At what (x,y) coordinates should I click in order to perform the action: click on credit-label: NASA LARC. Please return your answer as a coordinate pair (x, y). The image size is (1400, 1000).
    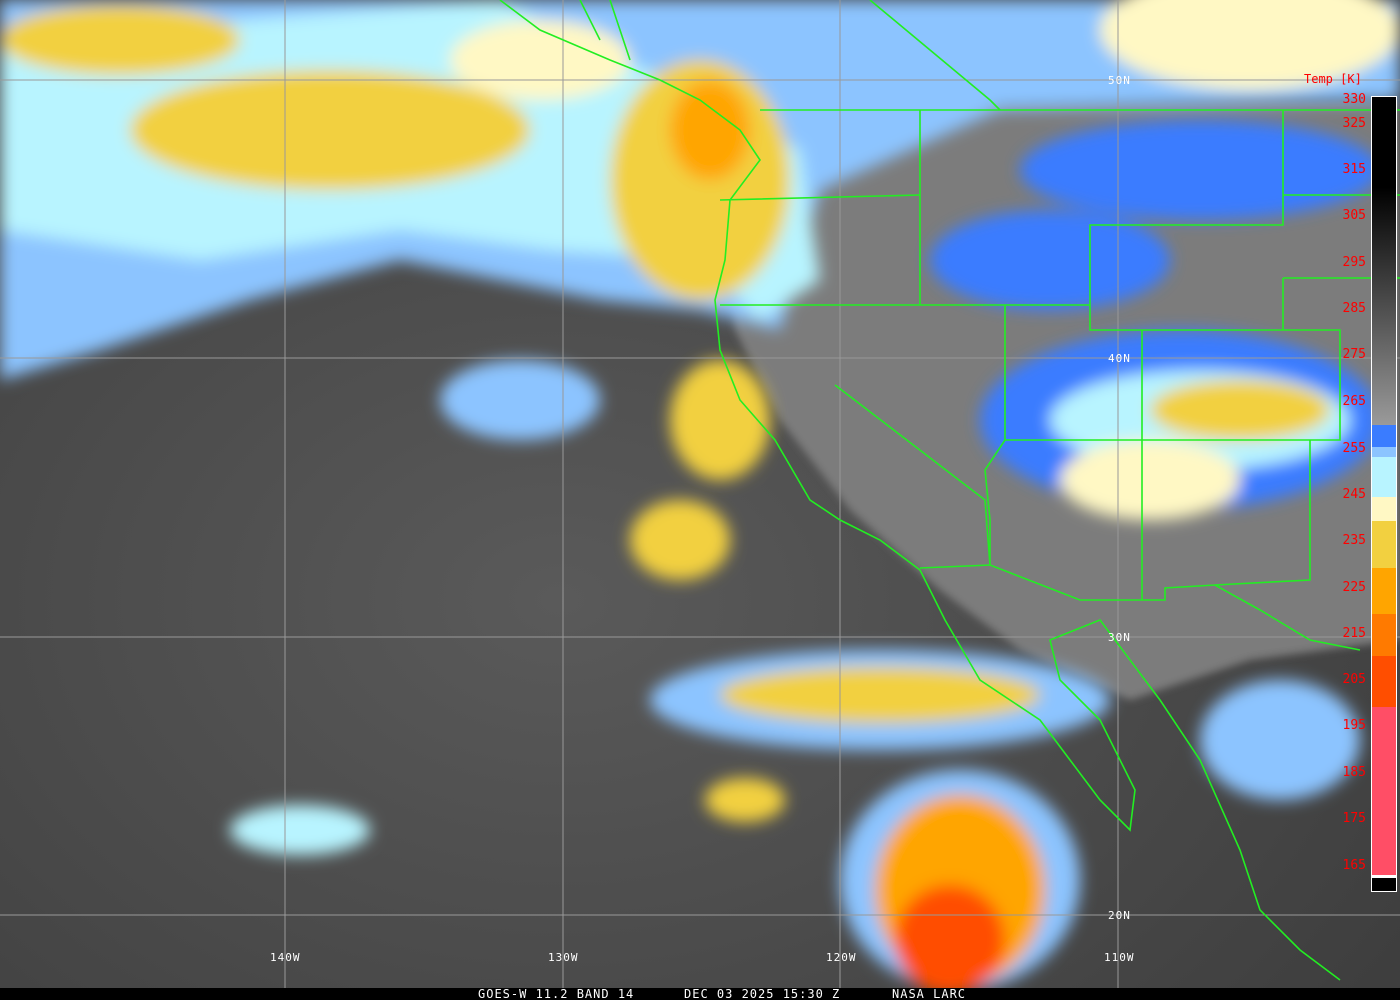
    Looking at the image, I should click on (929, 993).